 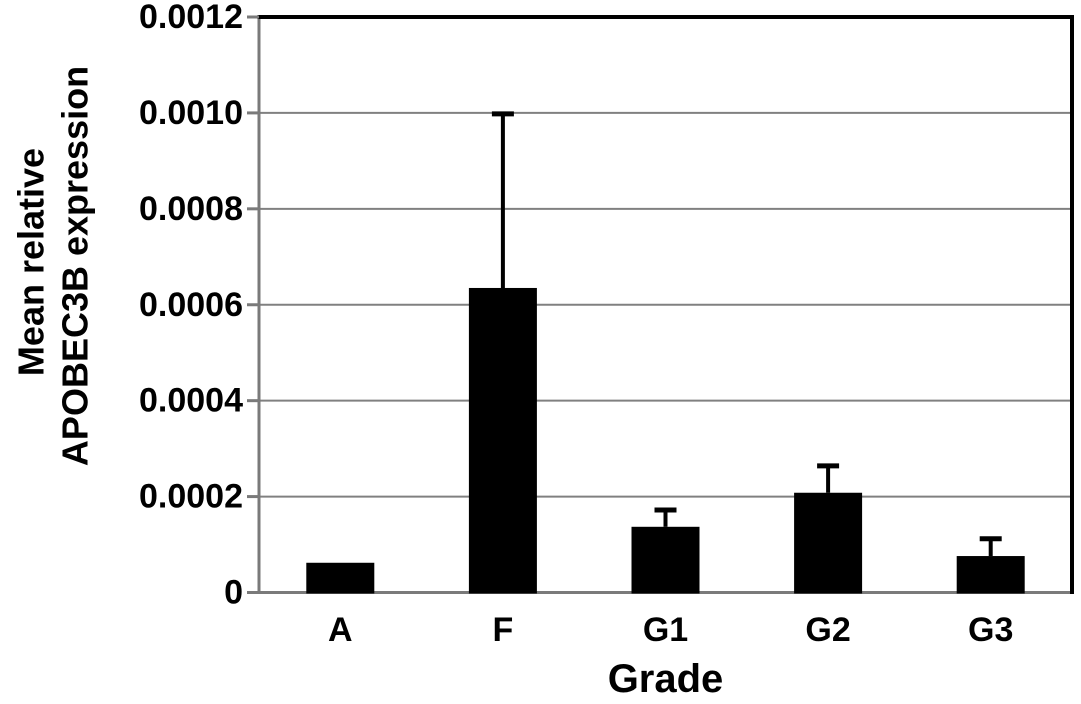 What do you see at coordinates (191, 305) in the screenshot?
I see `y-tick-label: 0.0006` at bounding box center [191, 305].